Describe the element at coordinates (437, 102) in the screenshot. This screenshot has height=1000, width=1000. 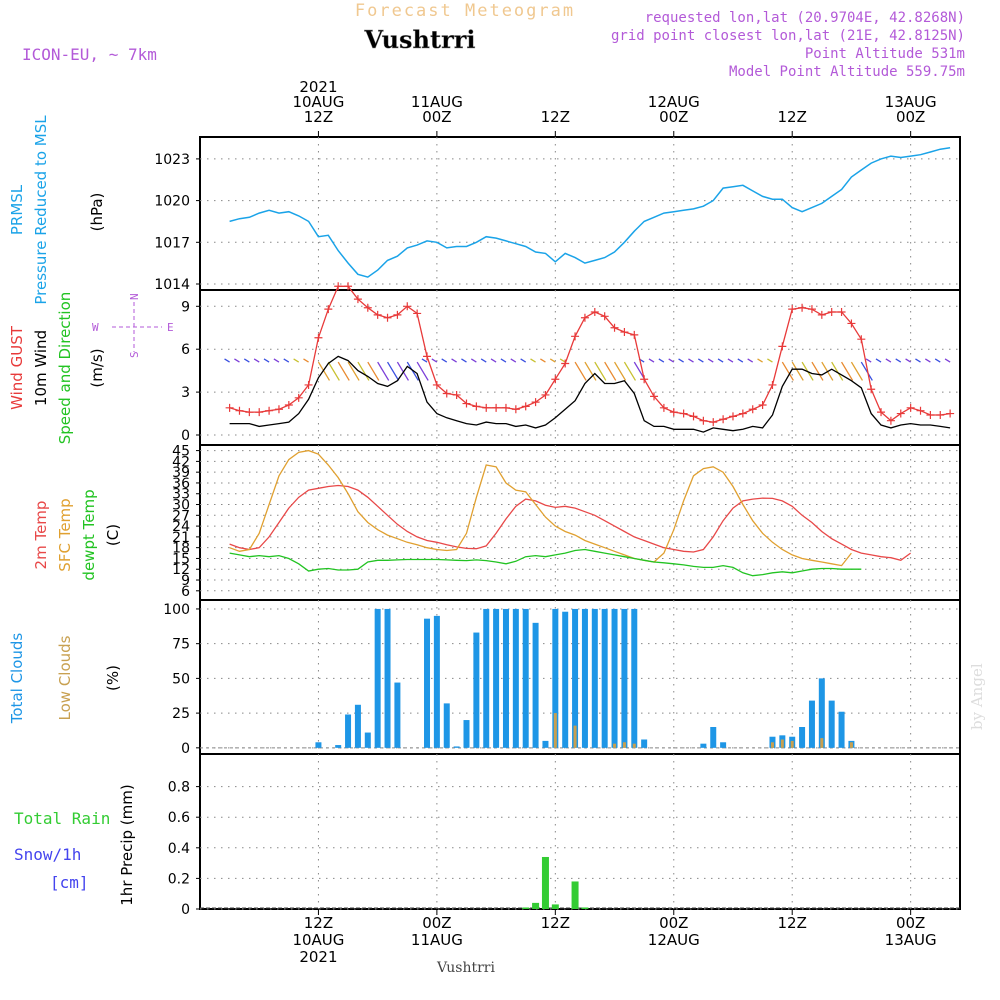
I see `top-axis-label: 11AUG` at that location.